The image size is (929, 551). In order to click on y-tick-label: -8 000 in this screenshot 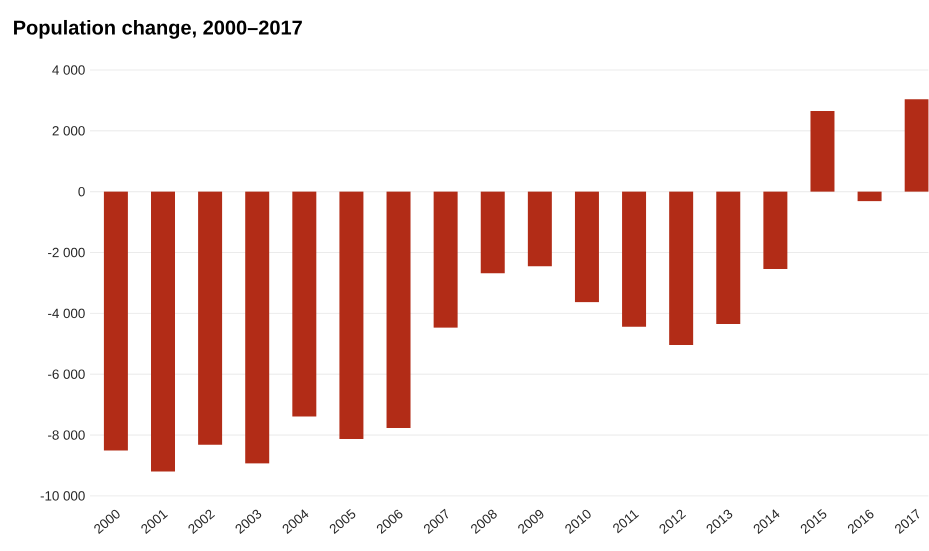, I will do `click(66, 435)`.